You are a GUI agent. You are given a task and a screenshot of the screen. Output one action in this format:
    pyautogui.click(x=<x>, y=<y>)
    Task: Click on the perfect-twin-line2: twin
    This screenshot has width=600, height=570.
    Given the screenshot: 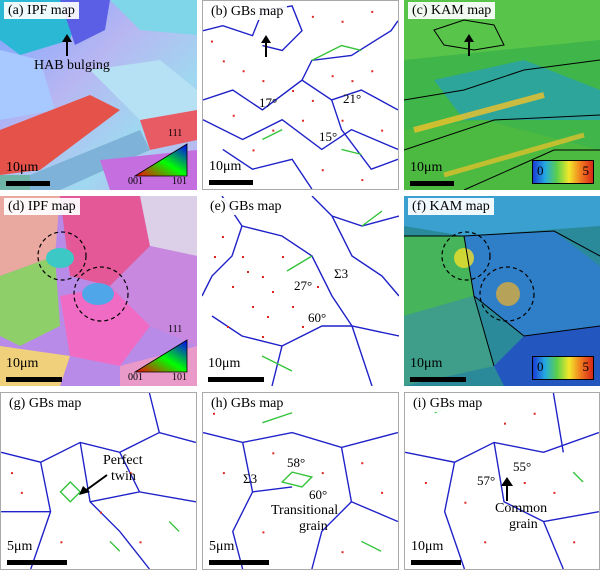 What is the action you would take?
    pyautogui.click(x=123, y=476)
    